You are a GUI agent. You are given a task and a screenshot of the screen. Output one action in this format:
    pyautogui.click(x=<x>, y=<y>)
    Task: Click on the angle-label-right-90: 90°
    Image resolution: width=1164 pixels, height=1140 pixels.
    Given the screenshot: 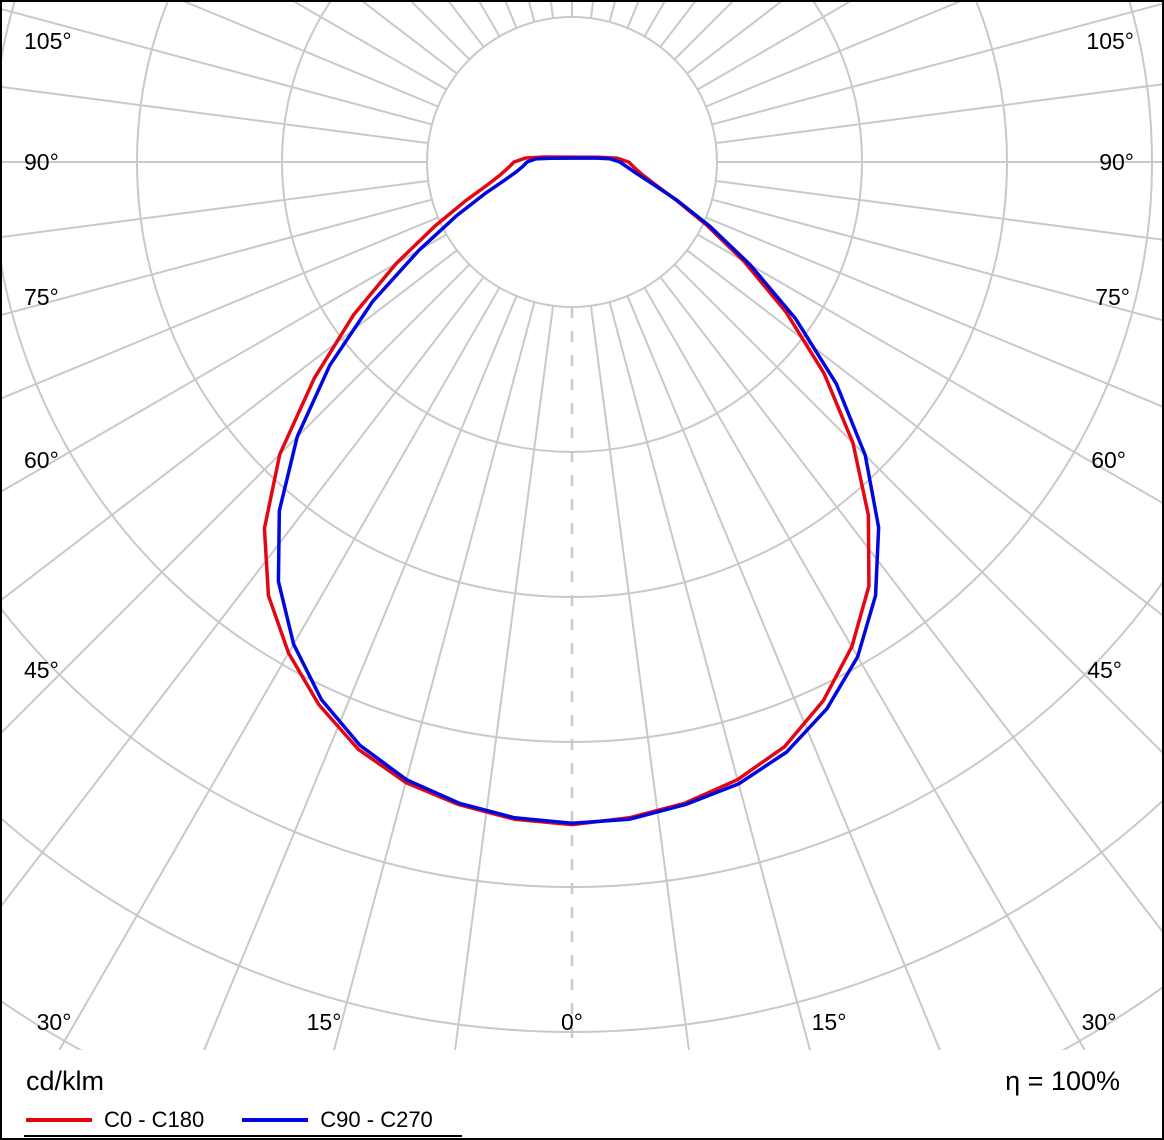 What is the action you would take?
    pyautogui.click(x=1116, y=162)
    